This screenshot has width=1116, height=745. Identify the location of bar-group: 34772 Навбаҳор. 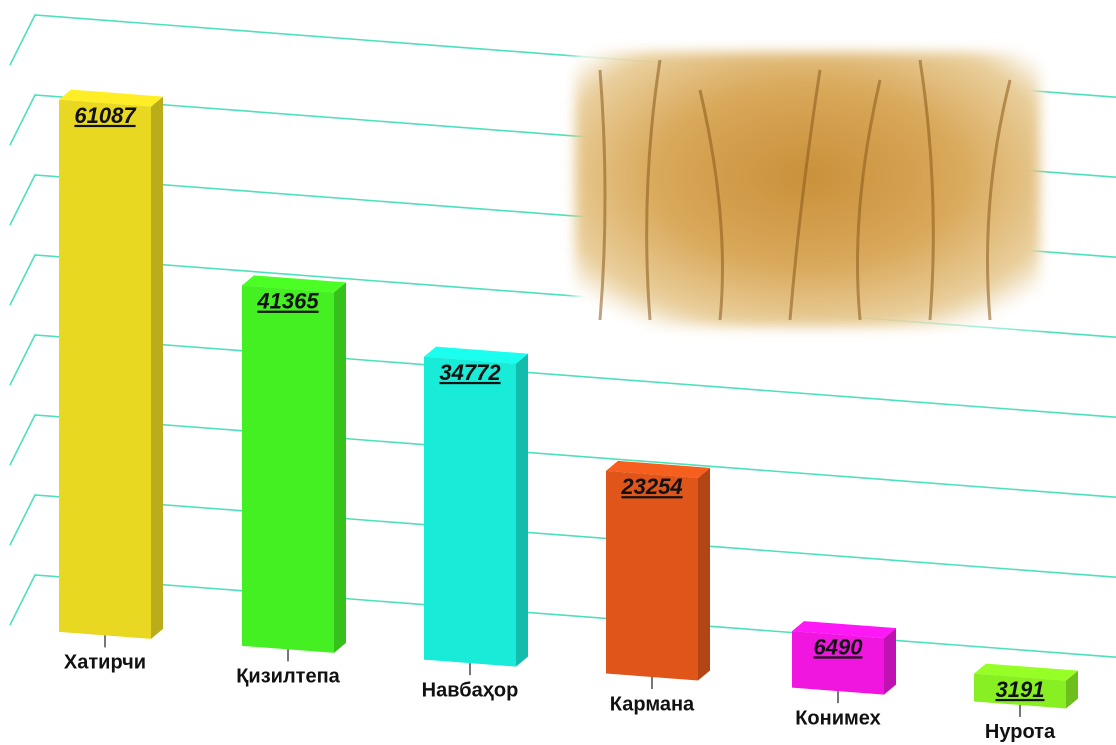
(475, 523).